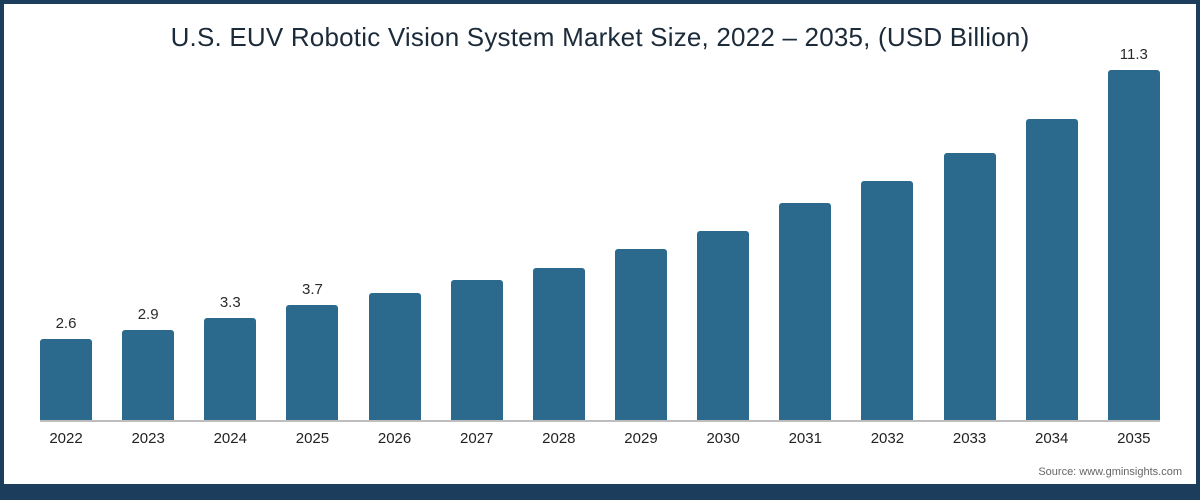 This screenshot has width=1200, height=500. What do you see at coordinates (887, 438) in the screenshot?
I see `x-axis-tick-label: 2032` at bounding box center [887, 438].